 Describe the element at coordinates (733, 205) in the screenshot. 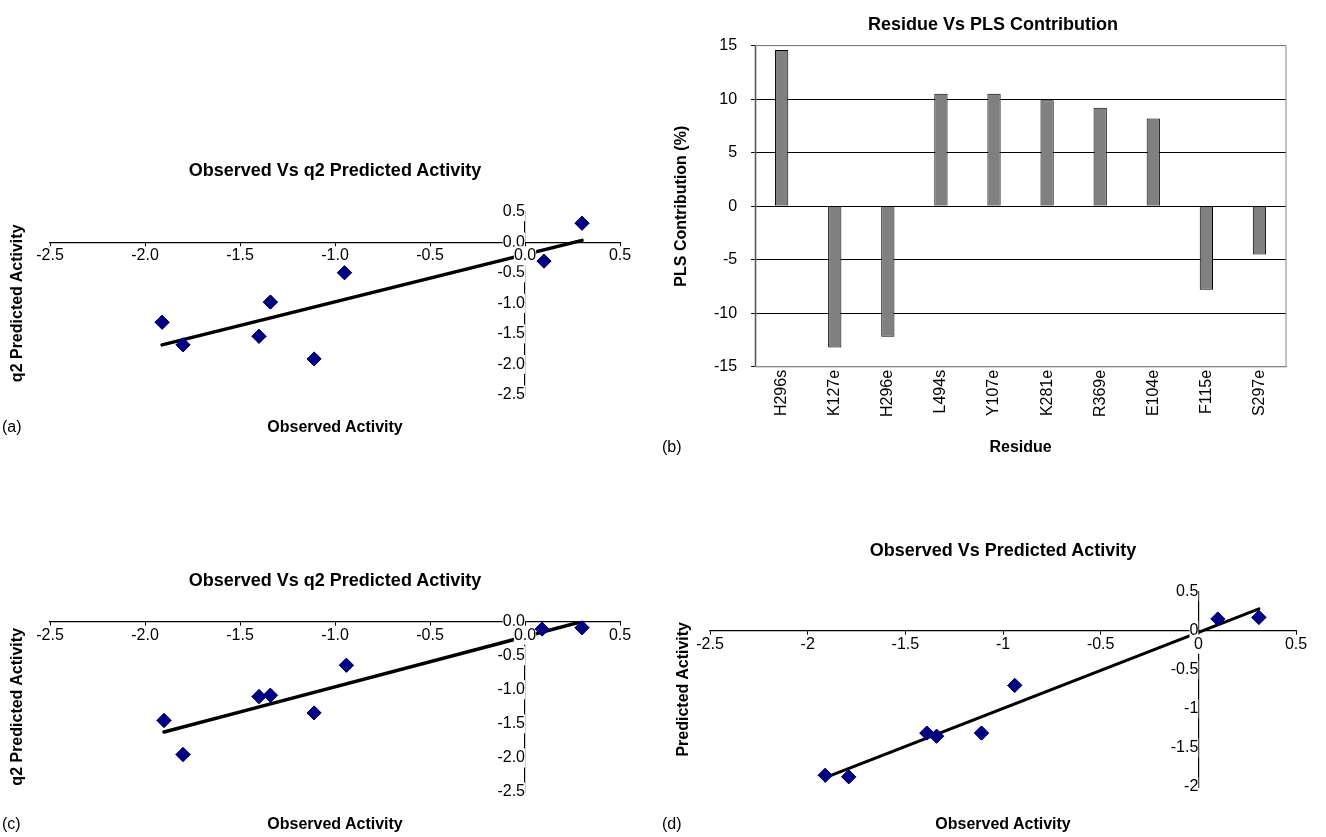

I see `y-tick-label: 0` at that location.